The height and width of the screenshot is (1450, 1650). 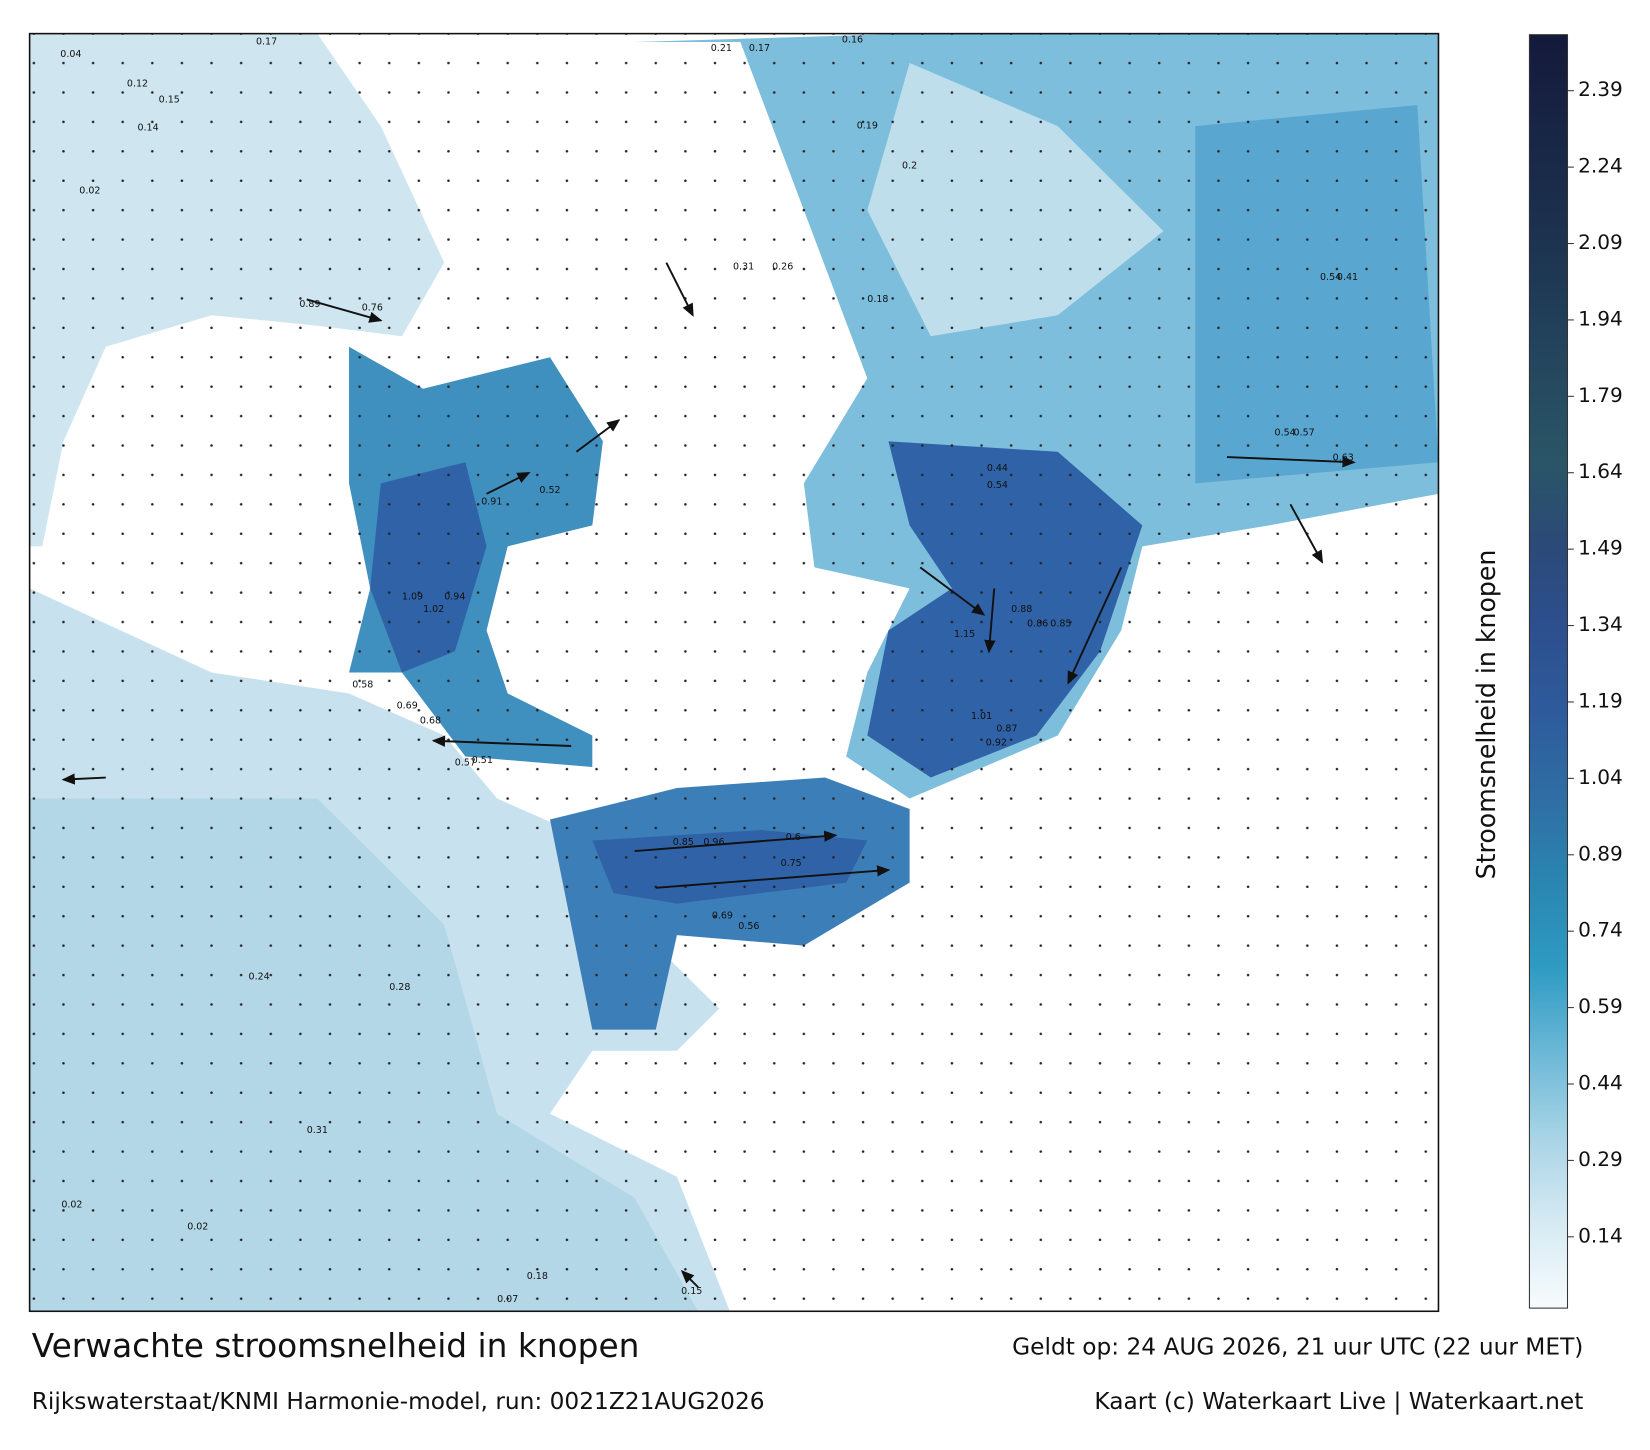 What do you see at coordinates (491, 502) in the screenshot?
I see `current-label: 0.91` at bounding box center [491, 502].